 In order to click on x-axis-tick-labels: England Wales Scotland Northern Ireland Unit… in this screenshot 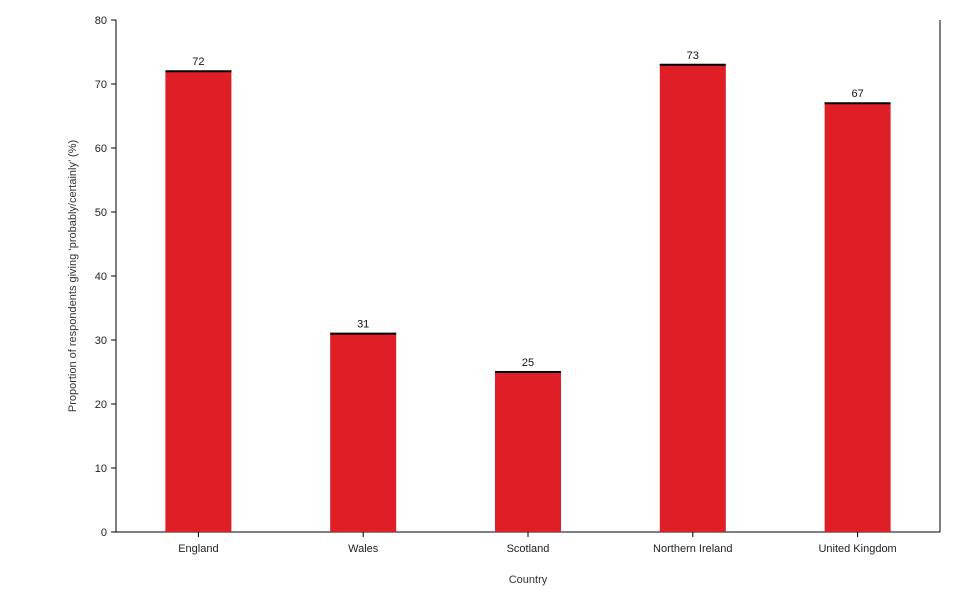, I will do `click(537, 543)`.